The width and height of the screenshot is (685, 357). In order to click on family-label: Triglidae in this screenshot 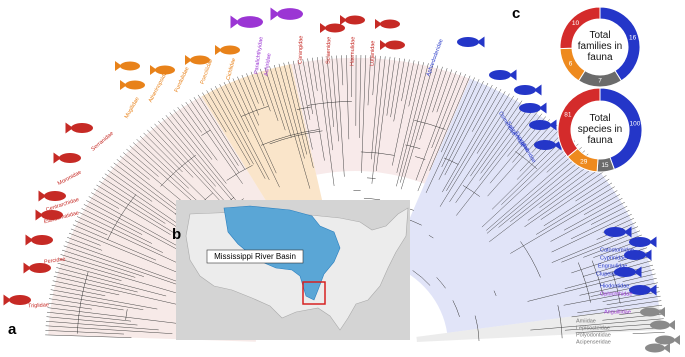, I will do `click(38, 305)`.